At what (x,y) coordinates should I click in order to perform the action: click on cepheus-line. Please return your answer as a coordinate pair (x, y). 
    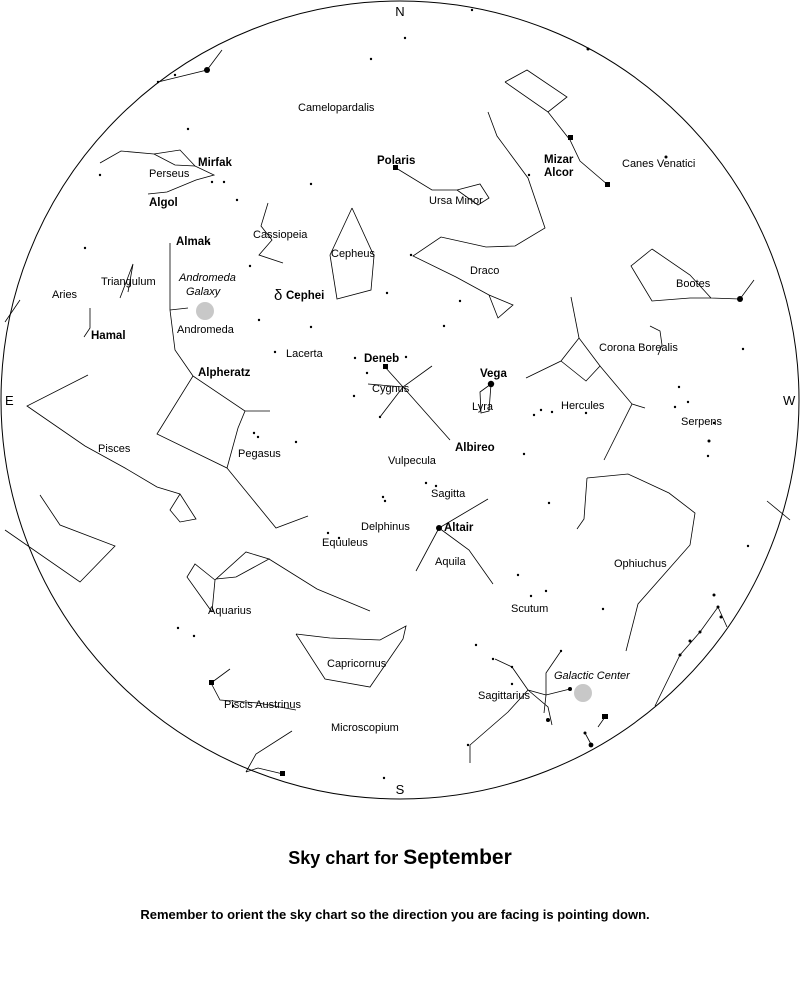
    Looking at the image, I should click on (352, 253).